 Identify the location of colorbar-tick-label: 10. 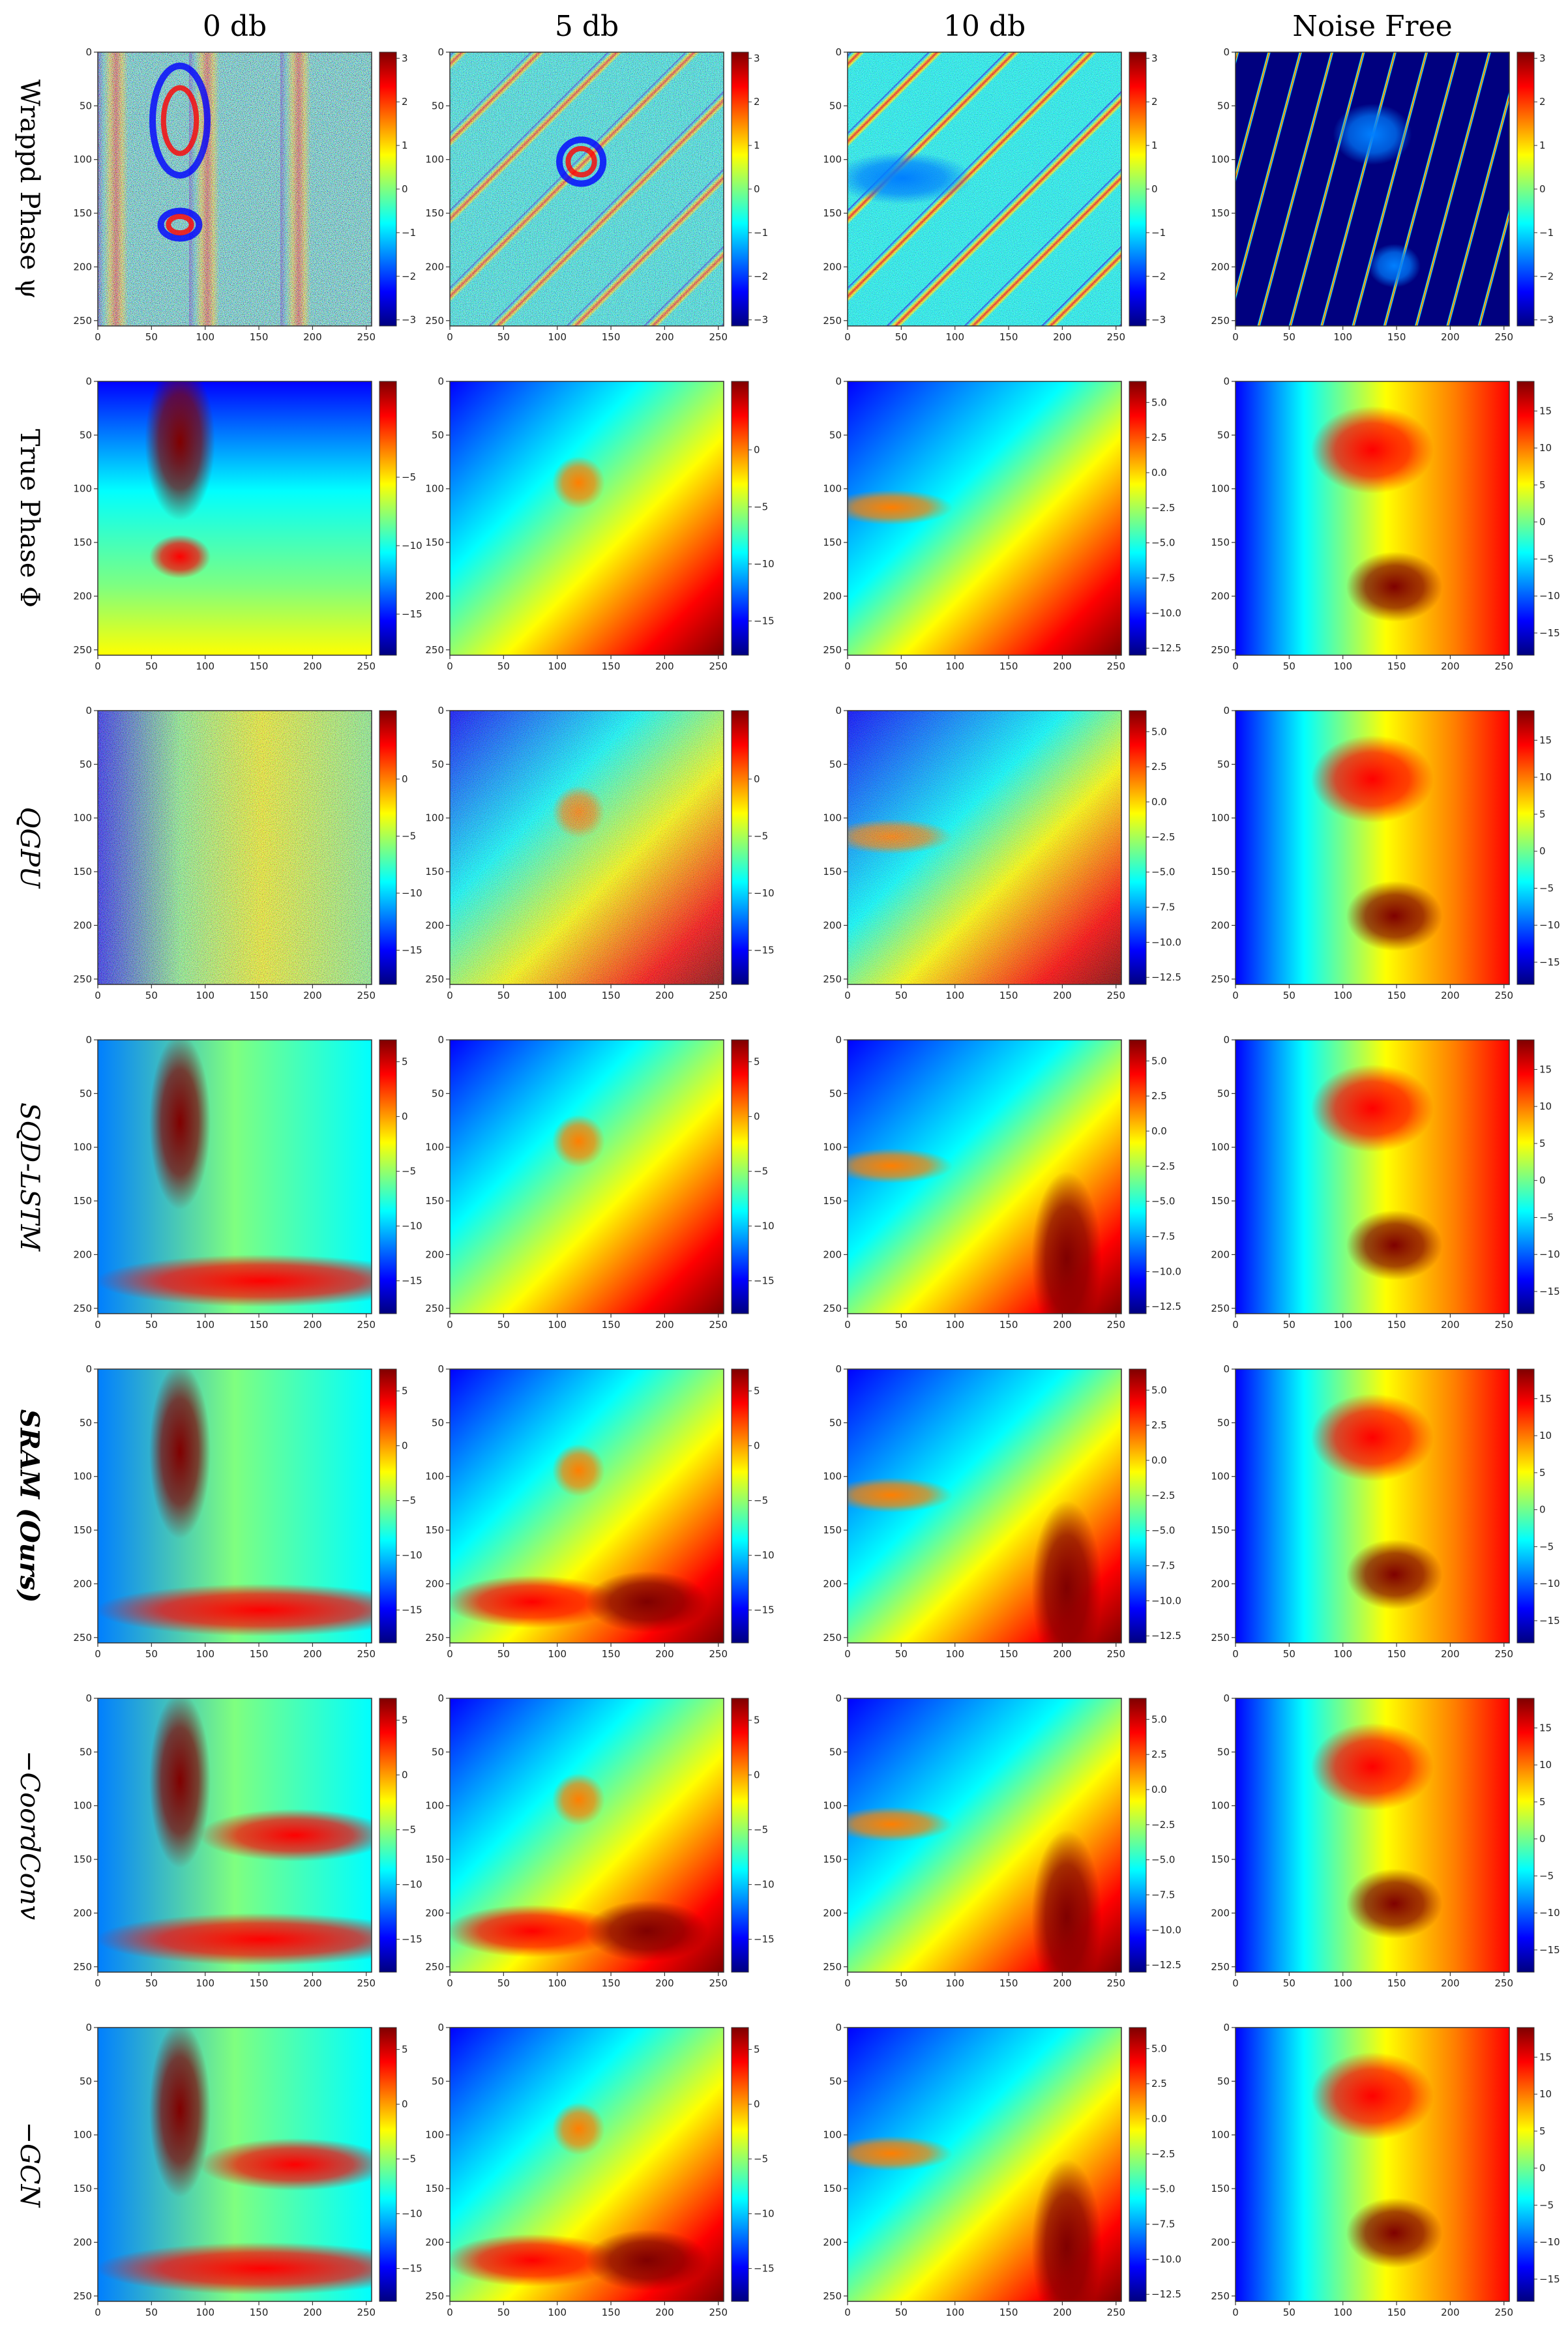
(1546, 1435).